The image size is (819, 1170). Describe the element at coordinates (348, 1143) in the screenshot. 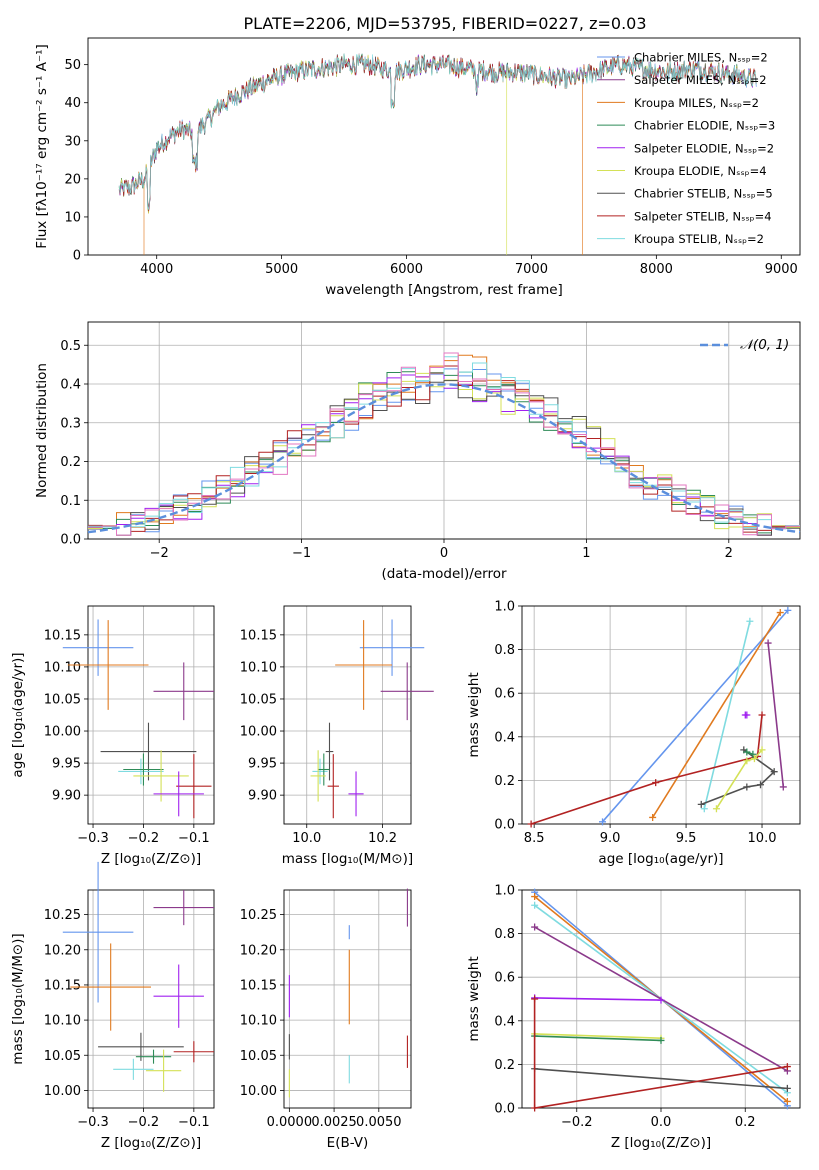

I see `x-axis-label: E(B-V)` at that location.